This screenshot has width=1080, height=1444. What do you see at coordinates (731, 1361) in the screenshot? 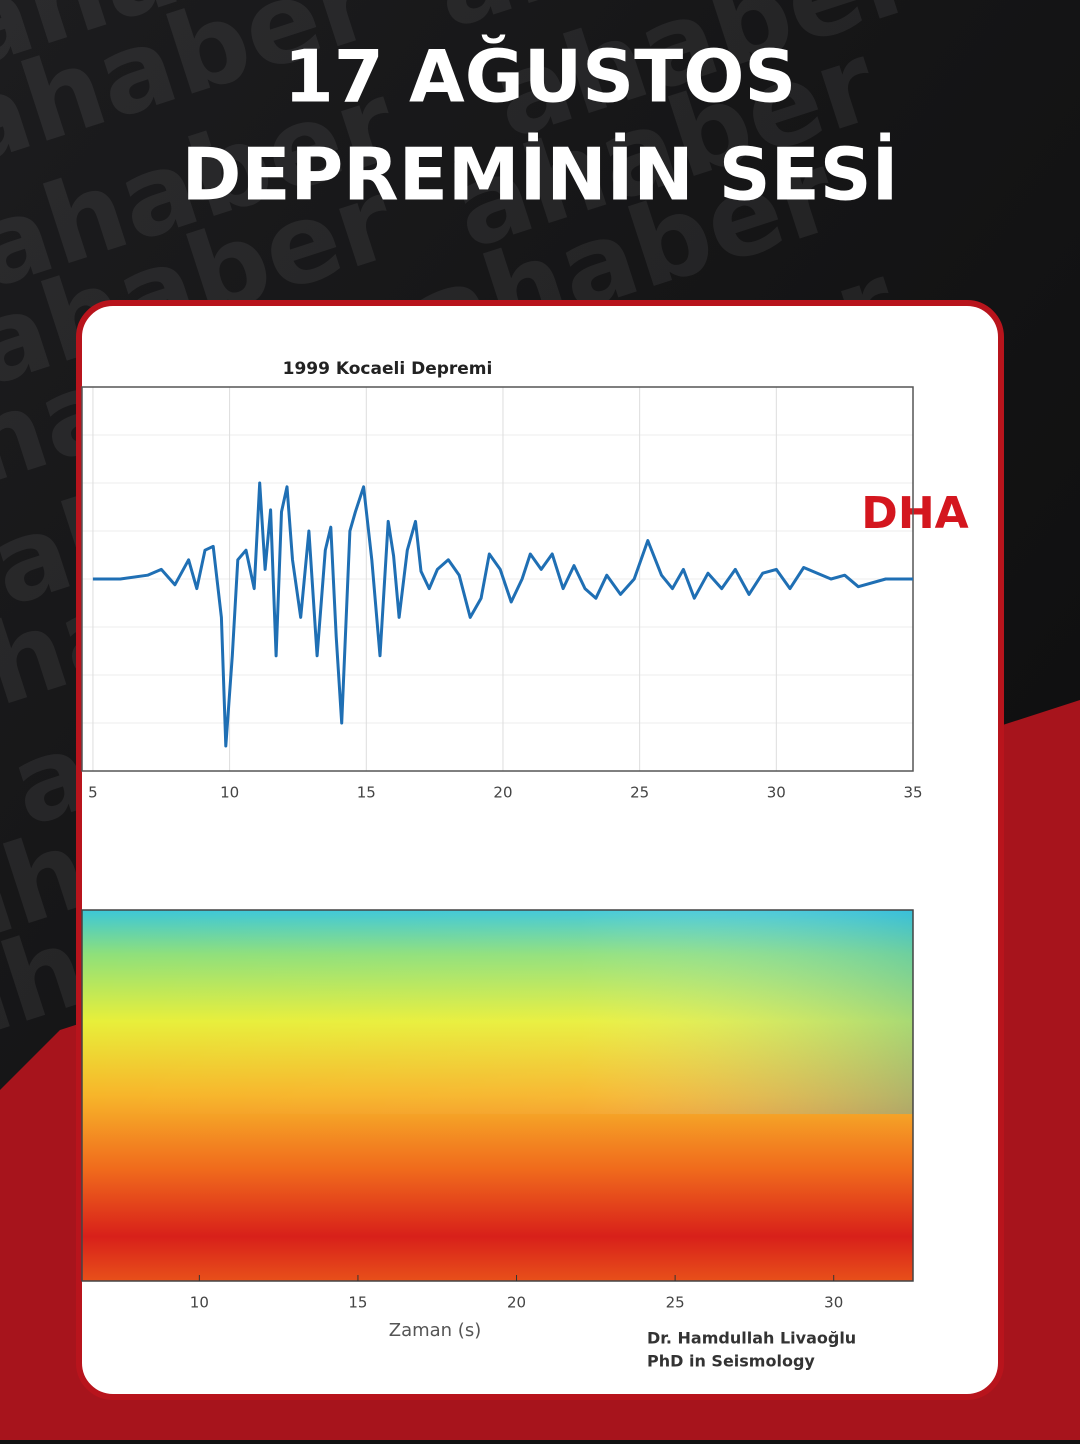
I see `credit: PhD in Seismology` at bounding box center [731, 1361].